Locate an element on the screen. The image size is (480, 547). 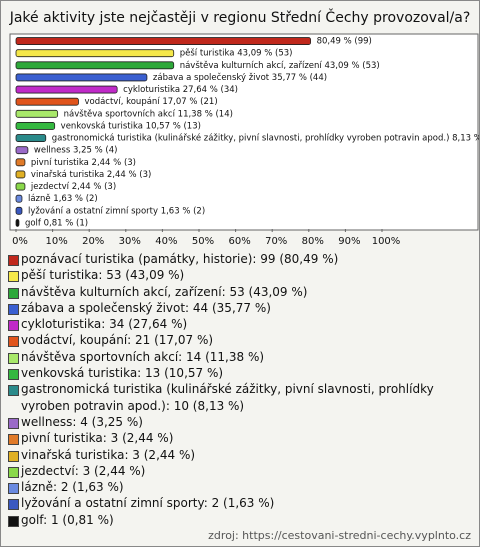
bar-label: venkovská turistika 10,57 % (13) is located at coordinates (131, 126).